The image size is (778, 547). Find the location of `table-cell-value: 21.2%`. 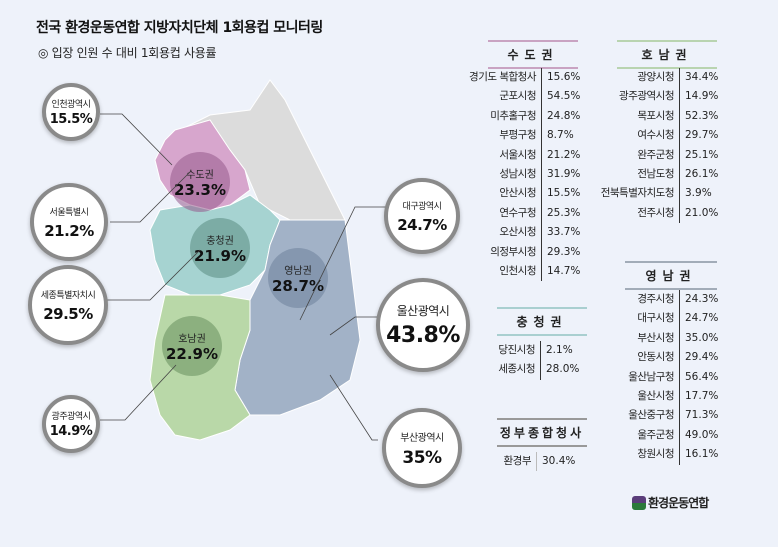

table-cell-value: 21.2% is located at coordinates (564, 154).